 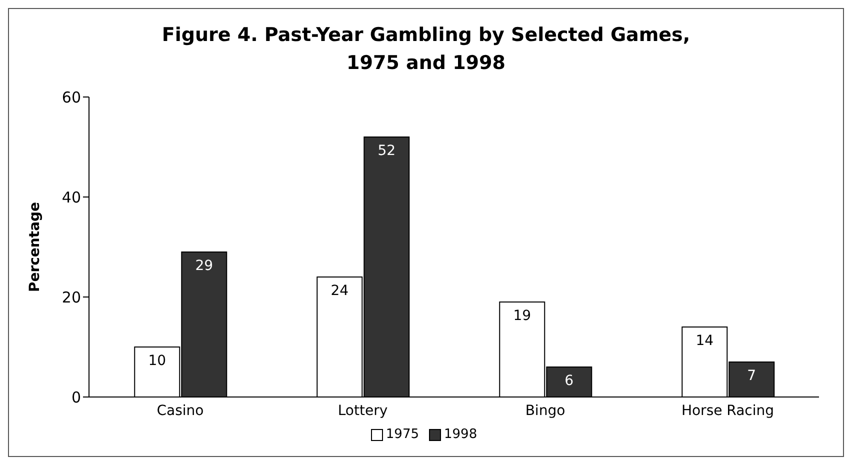 What do you see at coordinates (460, 434) in the screenshot?
I see `legend-label: 1998` at bounding box center [460, 434].